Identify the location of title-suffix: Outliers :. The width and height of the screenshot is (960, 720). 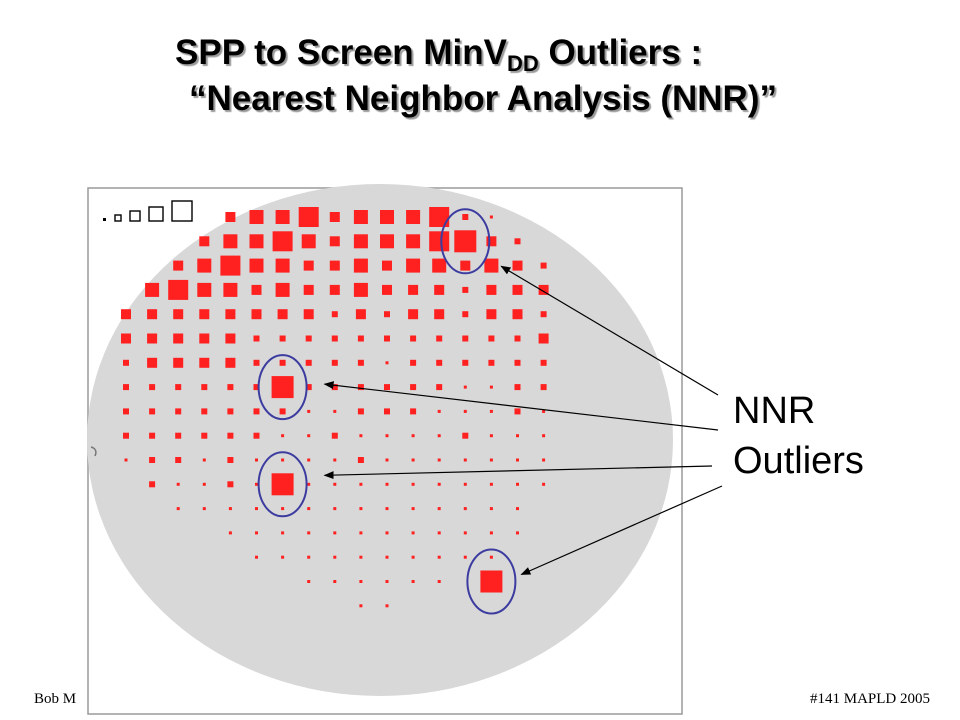
(620, 52).